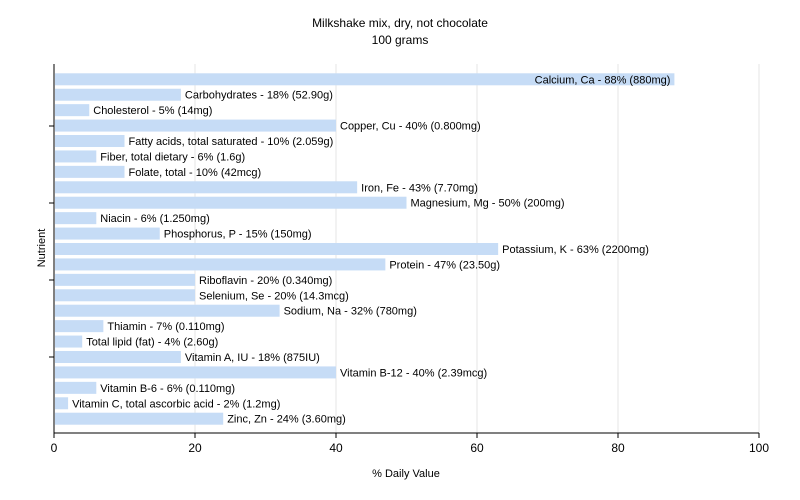 Image resolution: width=800 pixels, height=500 pixels. What do you see at coordinates (265, 281) in the screenshot?
I see `bar-label: Riboflavin - 20% (0.340mg)` at bounding box center [265, 281].